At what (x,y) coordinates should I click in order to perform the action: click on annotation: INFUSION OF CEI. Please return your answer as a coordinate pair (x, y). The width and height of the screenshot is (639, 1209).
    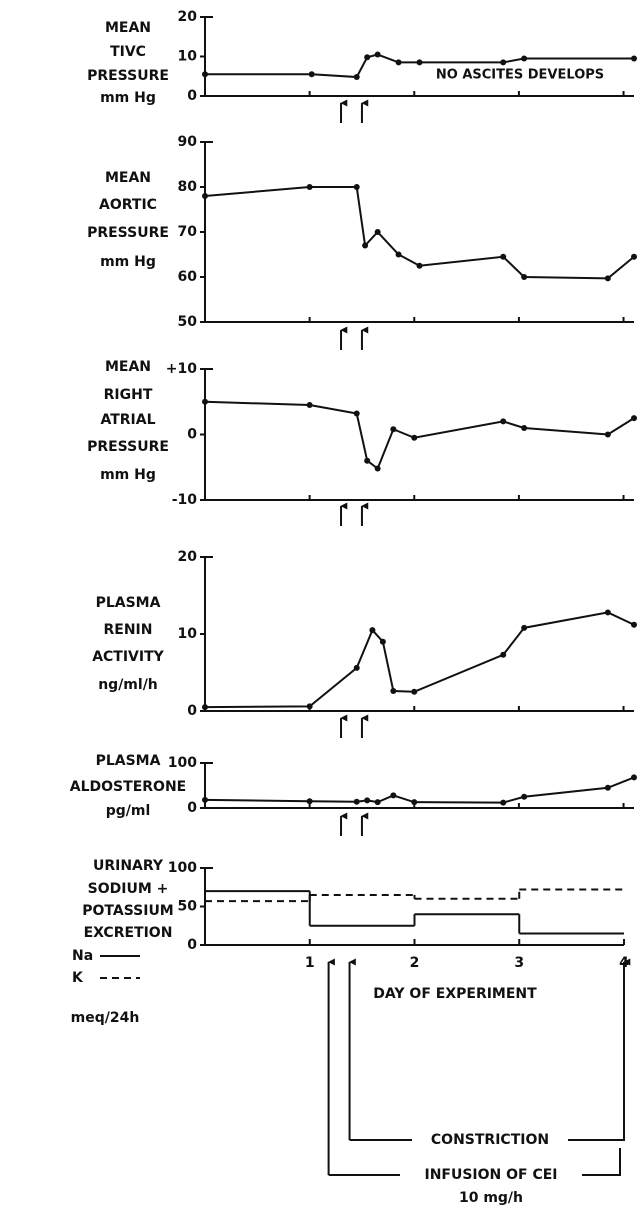
    Looking at the image, I should click on (490, 1175).